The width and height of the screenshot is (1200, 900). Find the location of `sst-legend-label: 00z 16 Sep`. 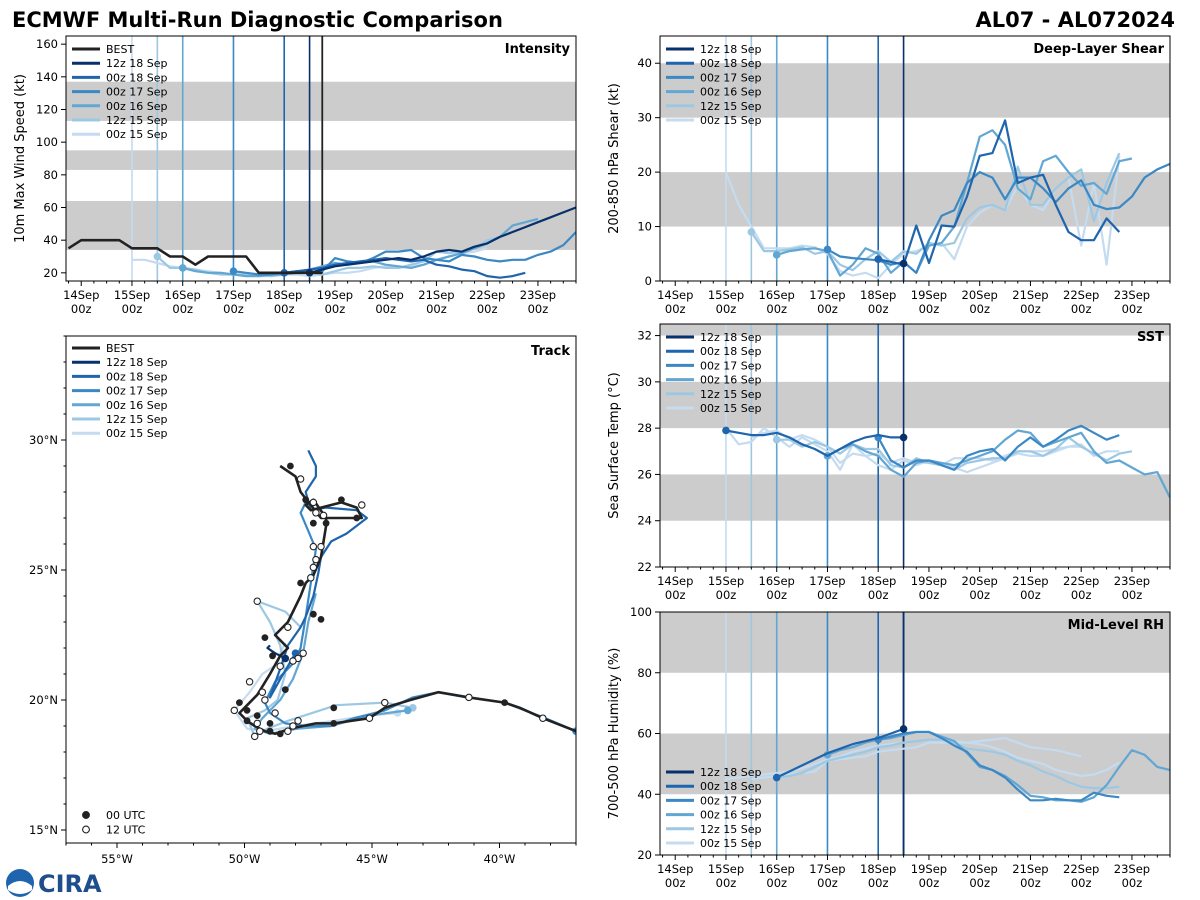

sst-legend-label: 00z 16 Sep is located at coordinates (731, 380).